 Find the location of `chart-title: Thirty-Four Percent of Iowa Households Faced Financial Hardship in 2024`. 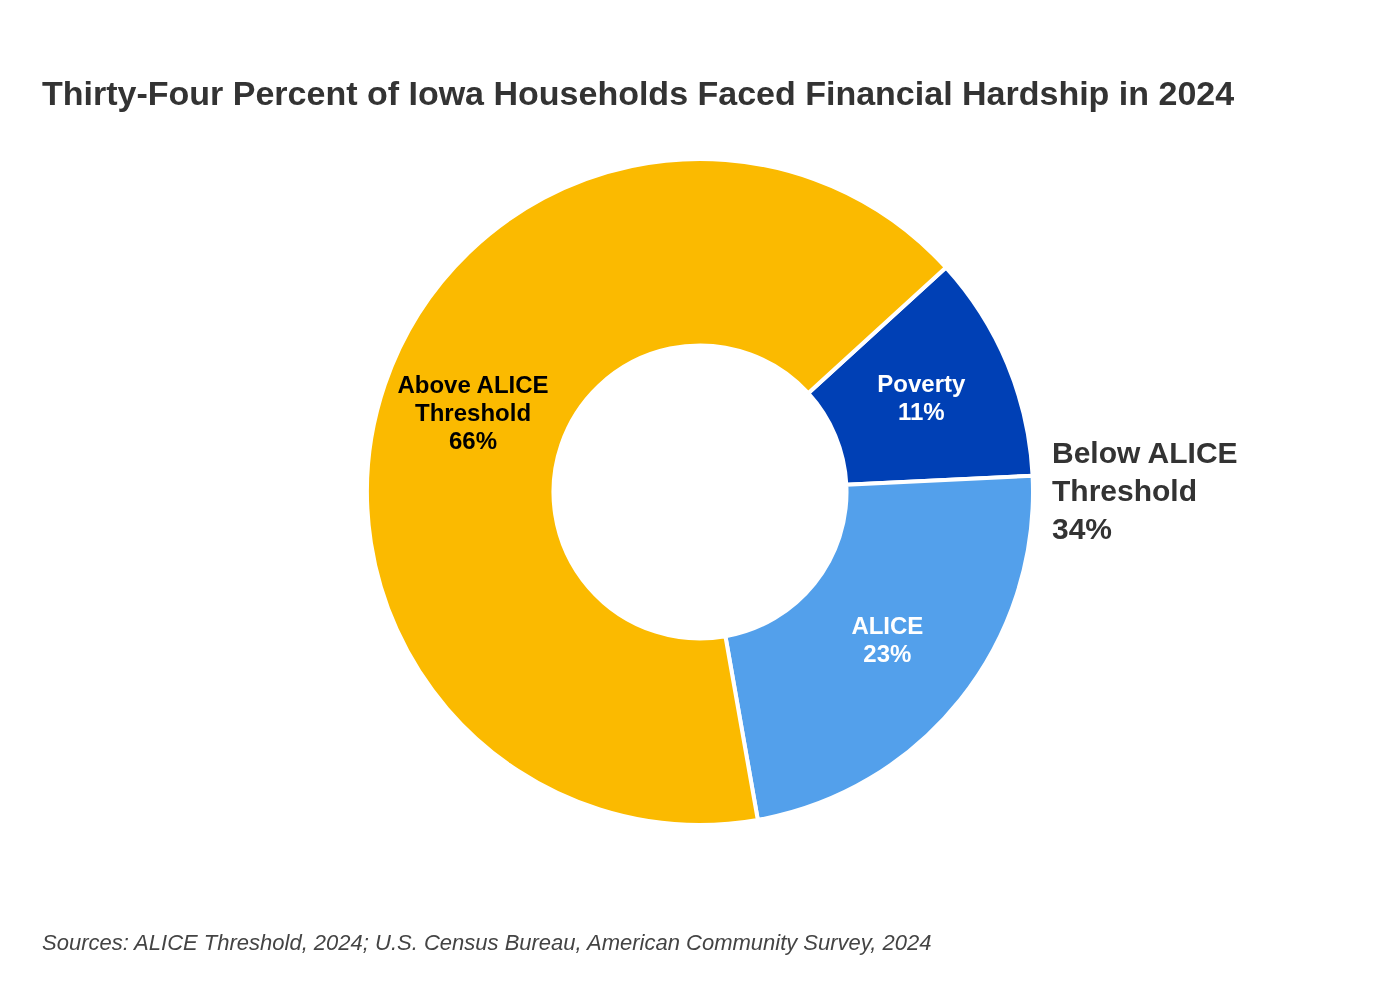

chart-title: Thirty-Four Percent of Iowa Households Faced Financial Hardship in 2024 is located at coordinates (638, 93).